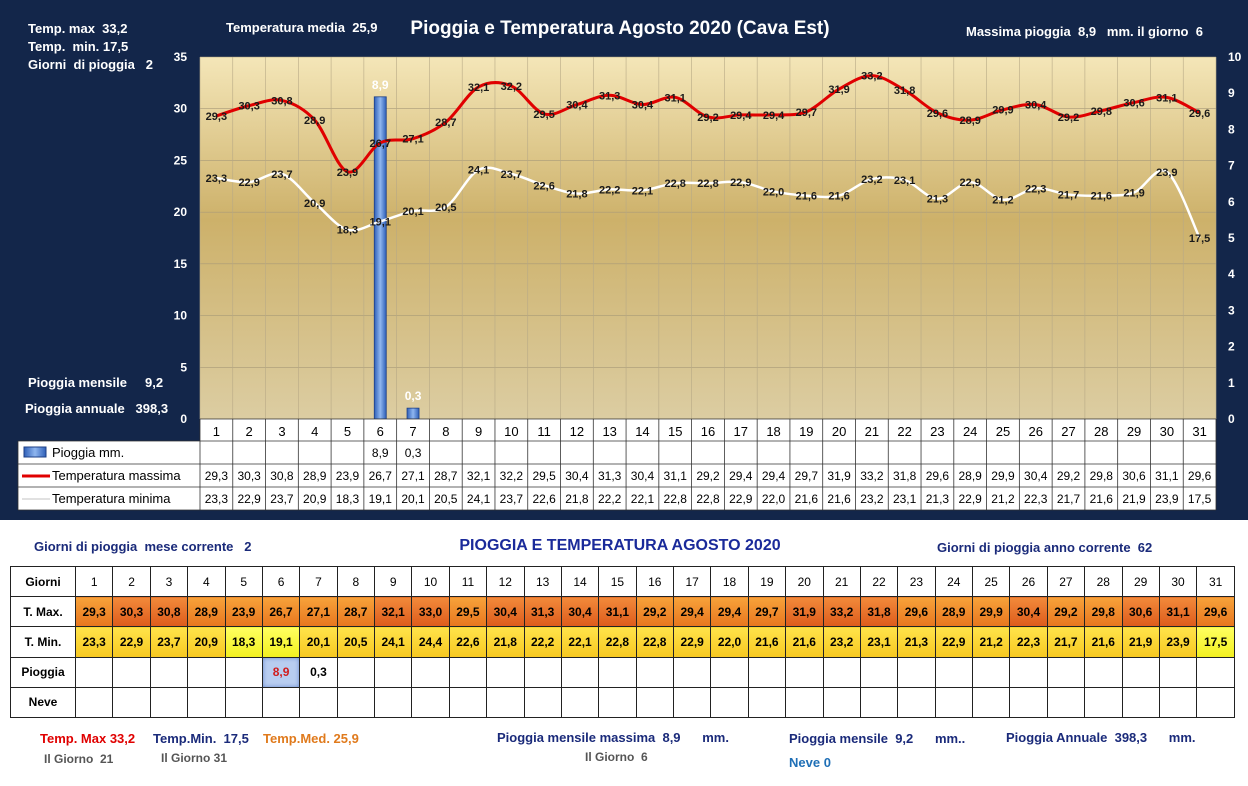  What do you see at coordinates (692, 581) in the screenshot?
I see `day-cell: 17` at bounding box center [692, 581].